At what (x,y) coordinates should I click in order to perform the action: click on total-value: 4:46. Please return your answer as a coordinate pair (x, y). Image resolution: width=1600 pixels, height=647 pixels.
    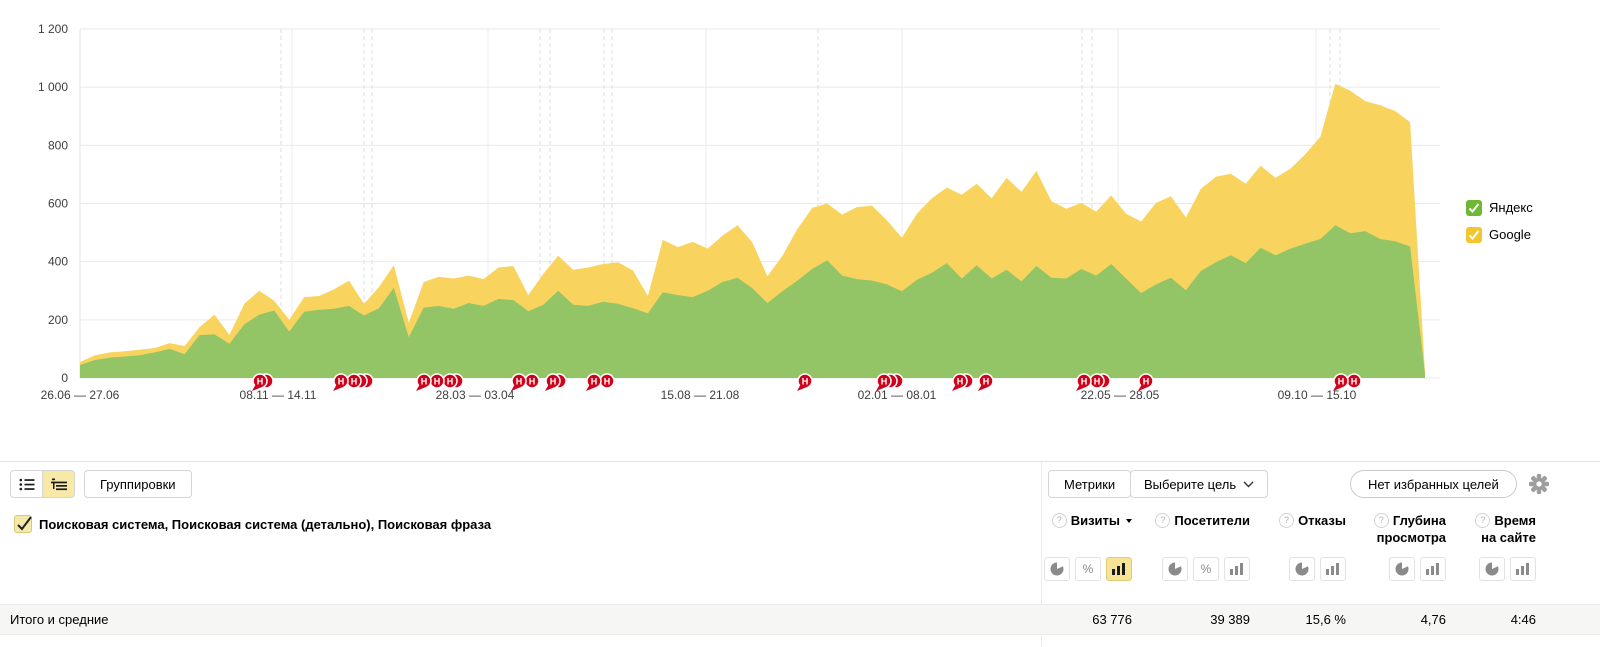
    Looking at the image, I should click on (1523, 619).